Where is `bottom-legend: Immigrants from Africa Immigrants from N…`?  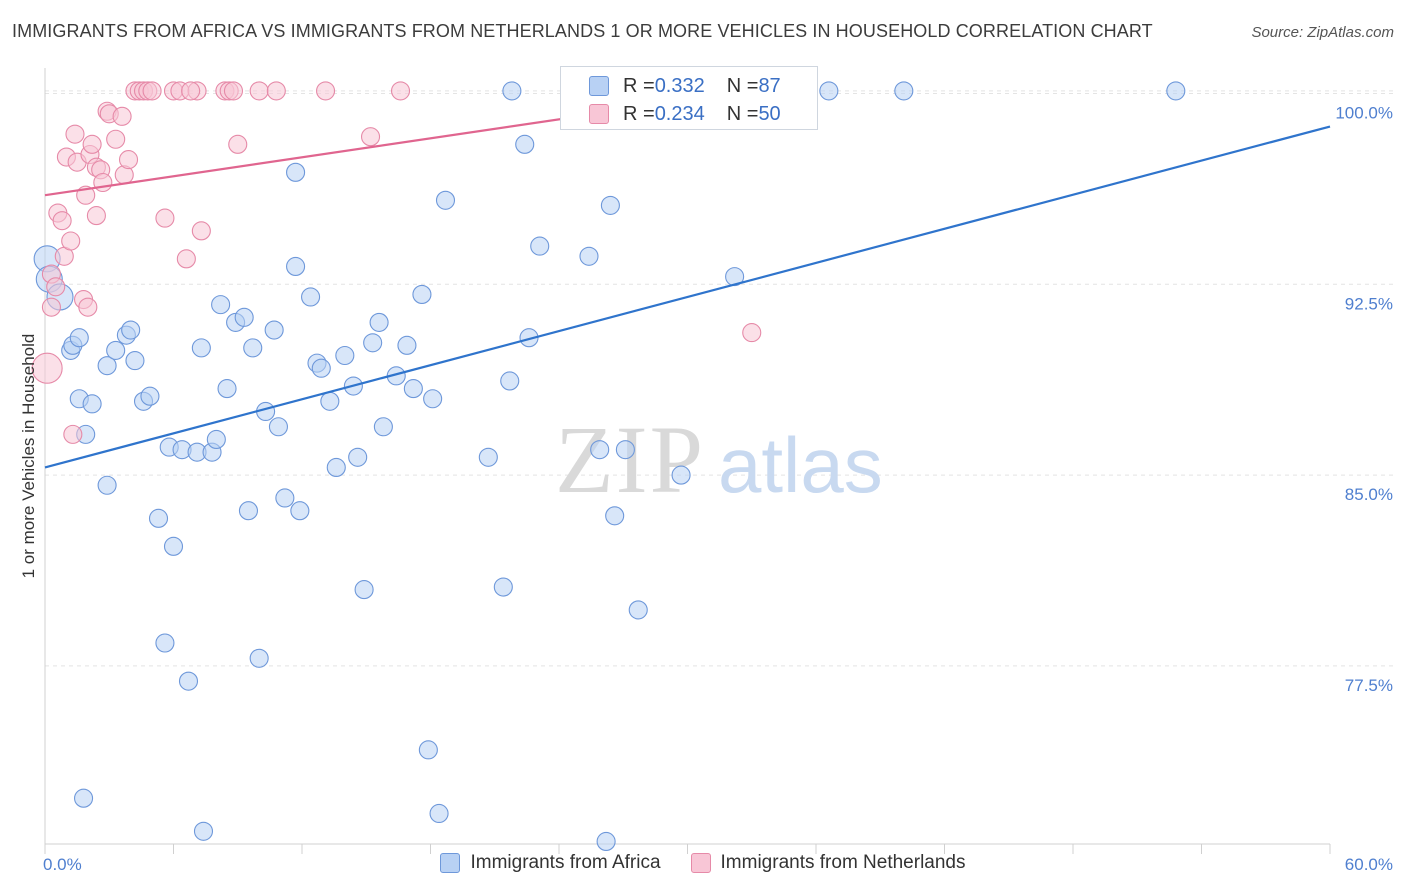
bottom-legend: Immigrants from Africa Immigrants from N… is located at coordinates (703, 863).